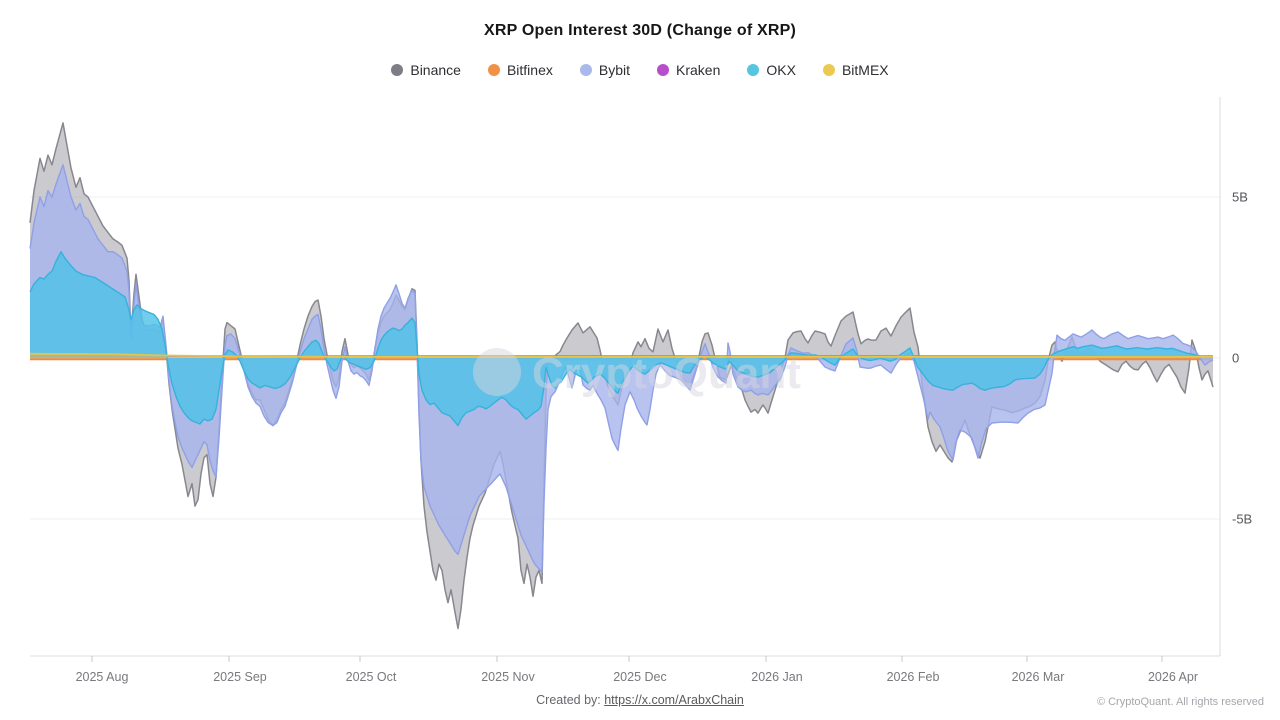 Image resolution: width=1280 pixels, height=720 pixels. What do you see at coordinates (621, 355) in the screenshot?
I see `line-bitmex` at bounding box center [621, 355].